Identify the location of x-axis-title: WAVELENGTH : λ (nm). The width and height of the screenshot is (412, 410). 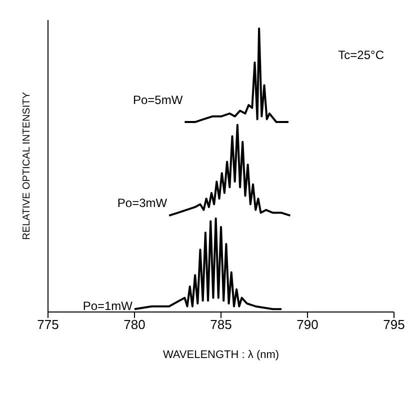
(221, 355).